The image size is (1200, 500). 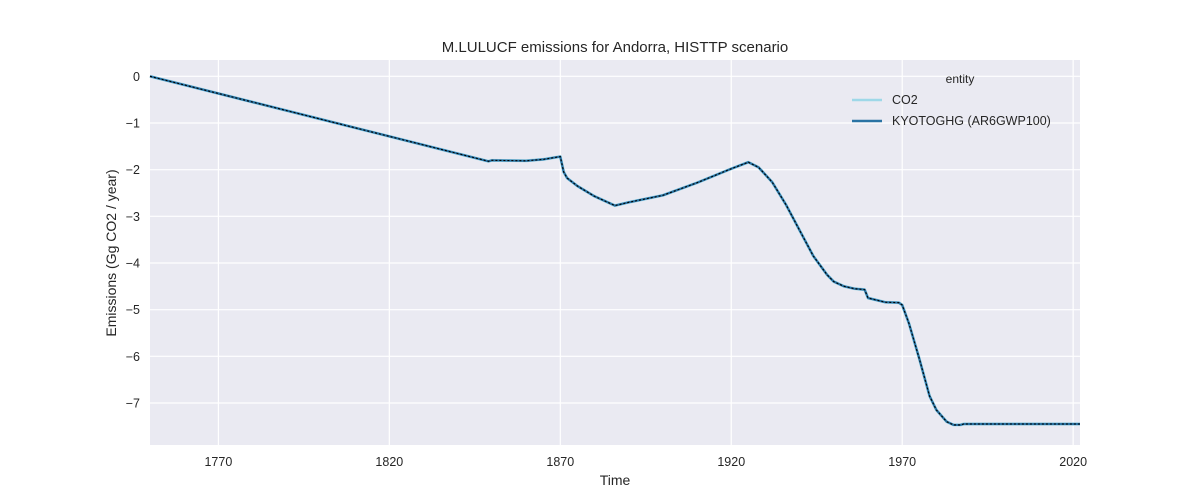 I want to click on y-tick-label: −1, so click(x=133, y=124).